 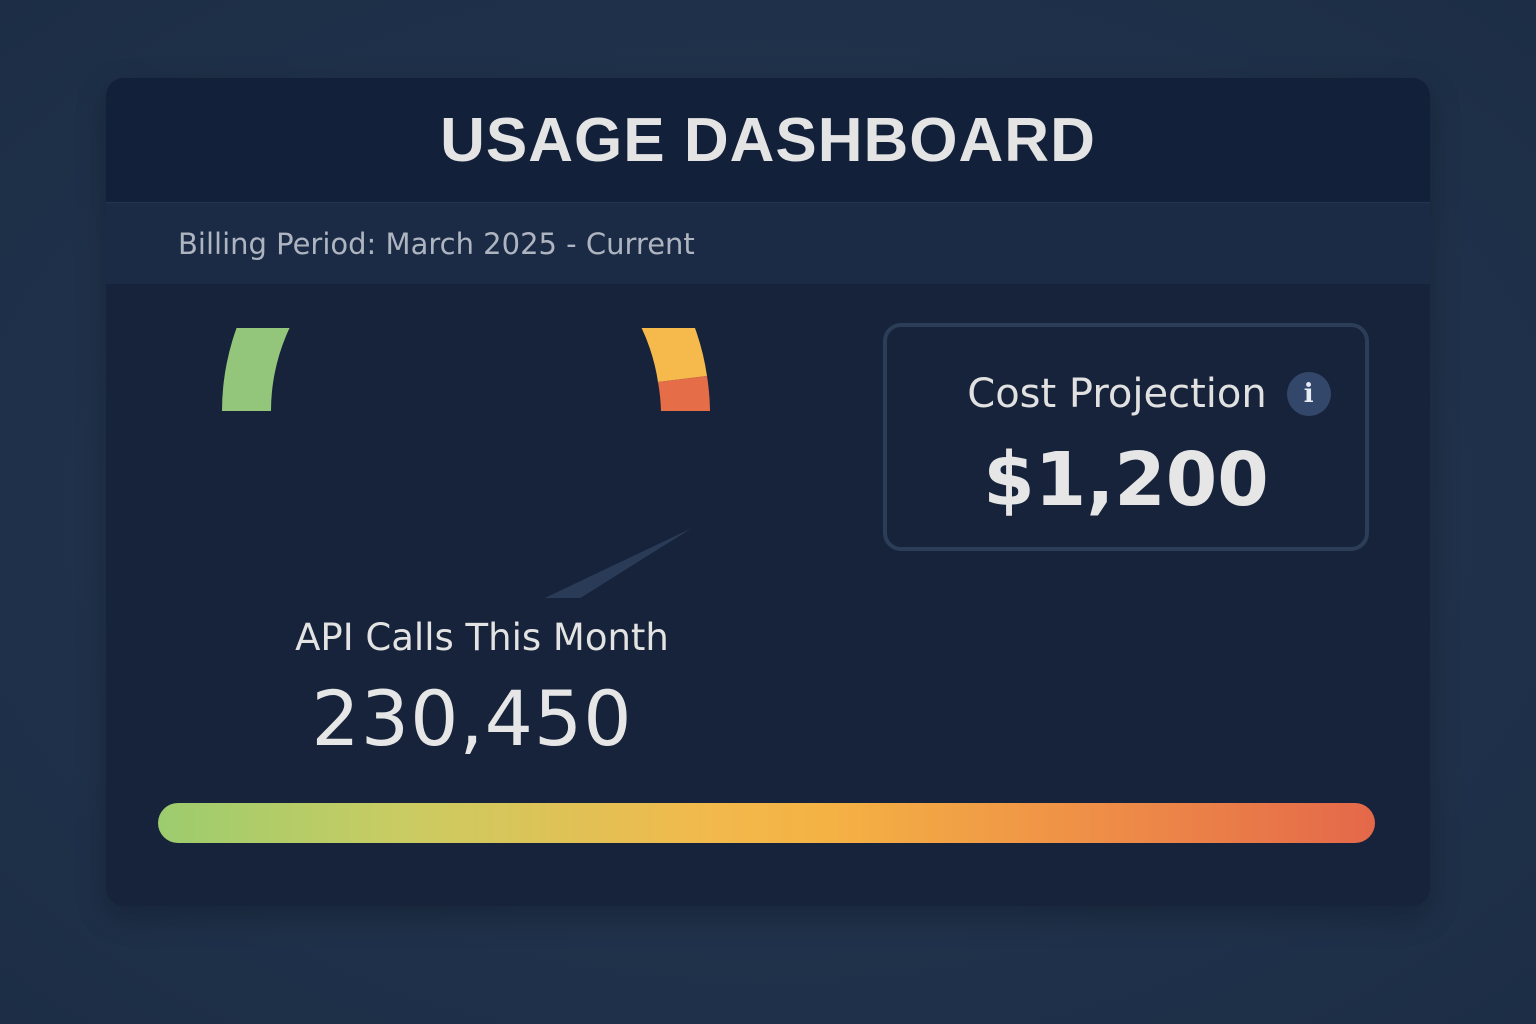 I want to click on usage-gradient-bar, so click(x=766, y=823).